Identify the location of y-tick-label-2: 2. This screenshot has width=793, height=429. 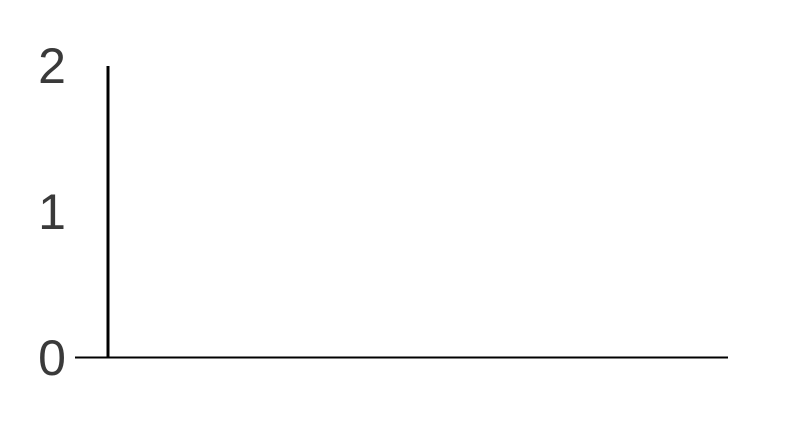
(52, 66).